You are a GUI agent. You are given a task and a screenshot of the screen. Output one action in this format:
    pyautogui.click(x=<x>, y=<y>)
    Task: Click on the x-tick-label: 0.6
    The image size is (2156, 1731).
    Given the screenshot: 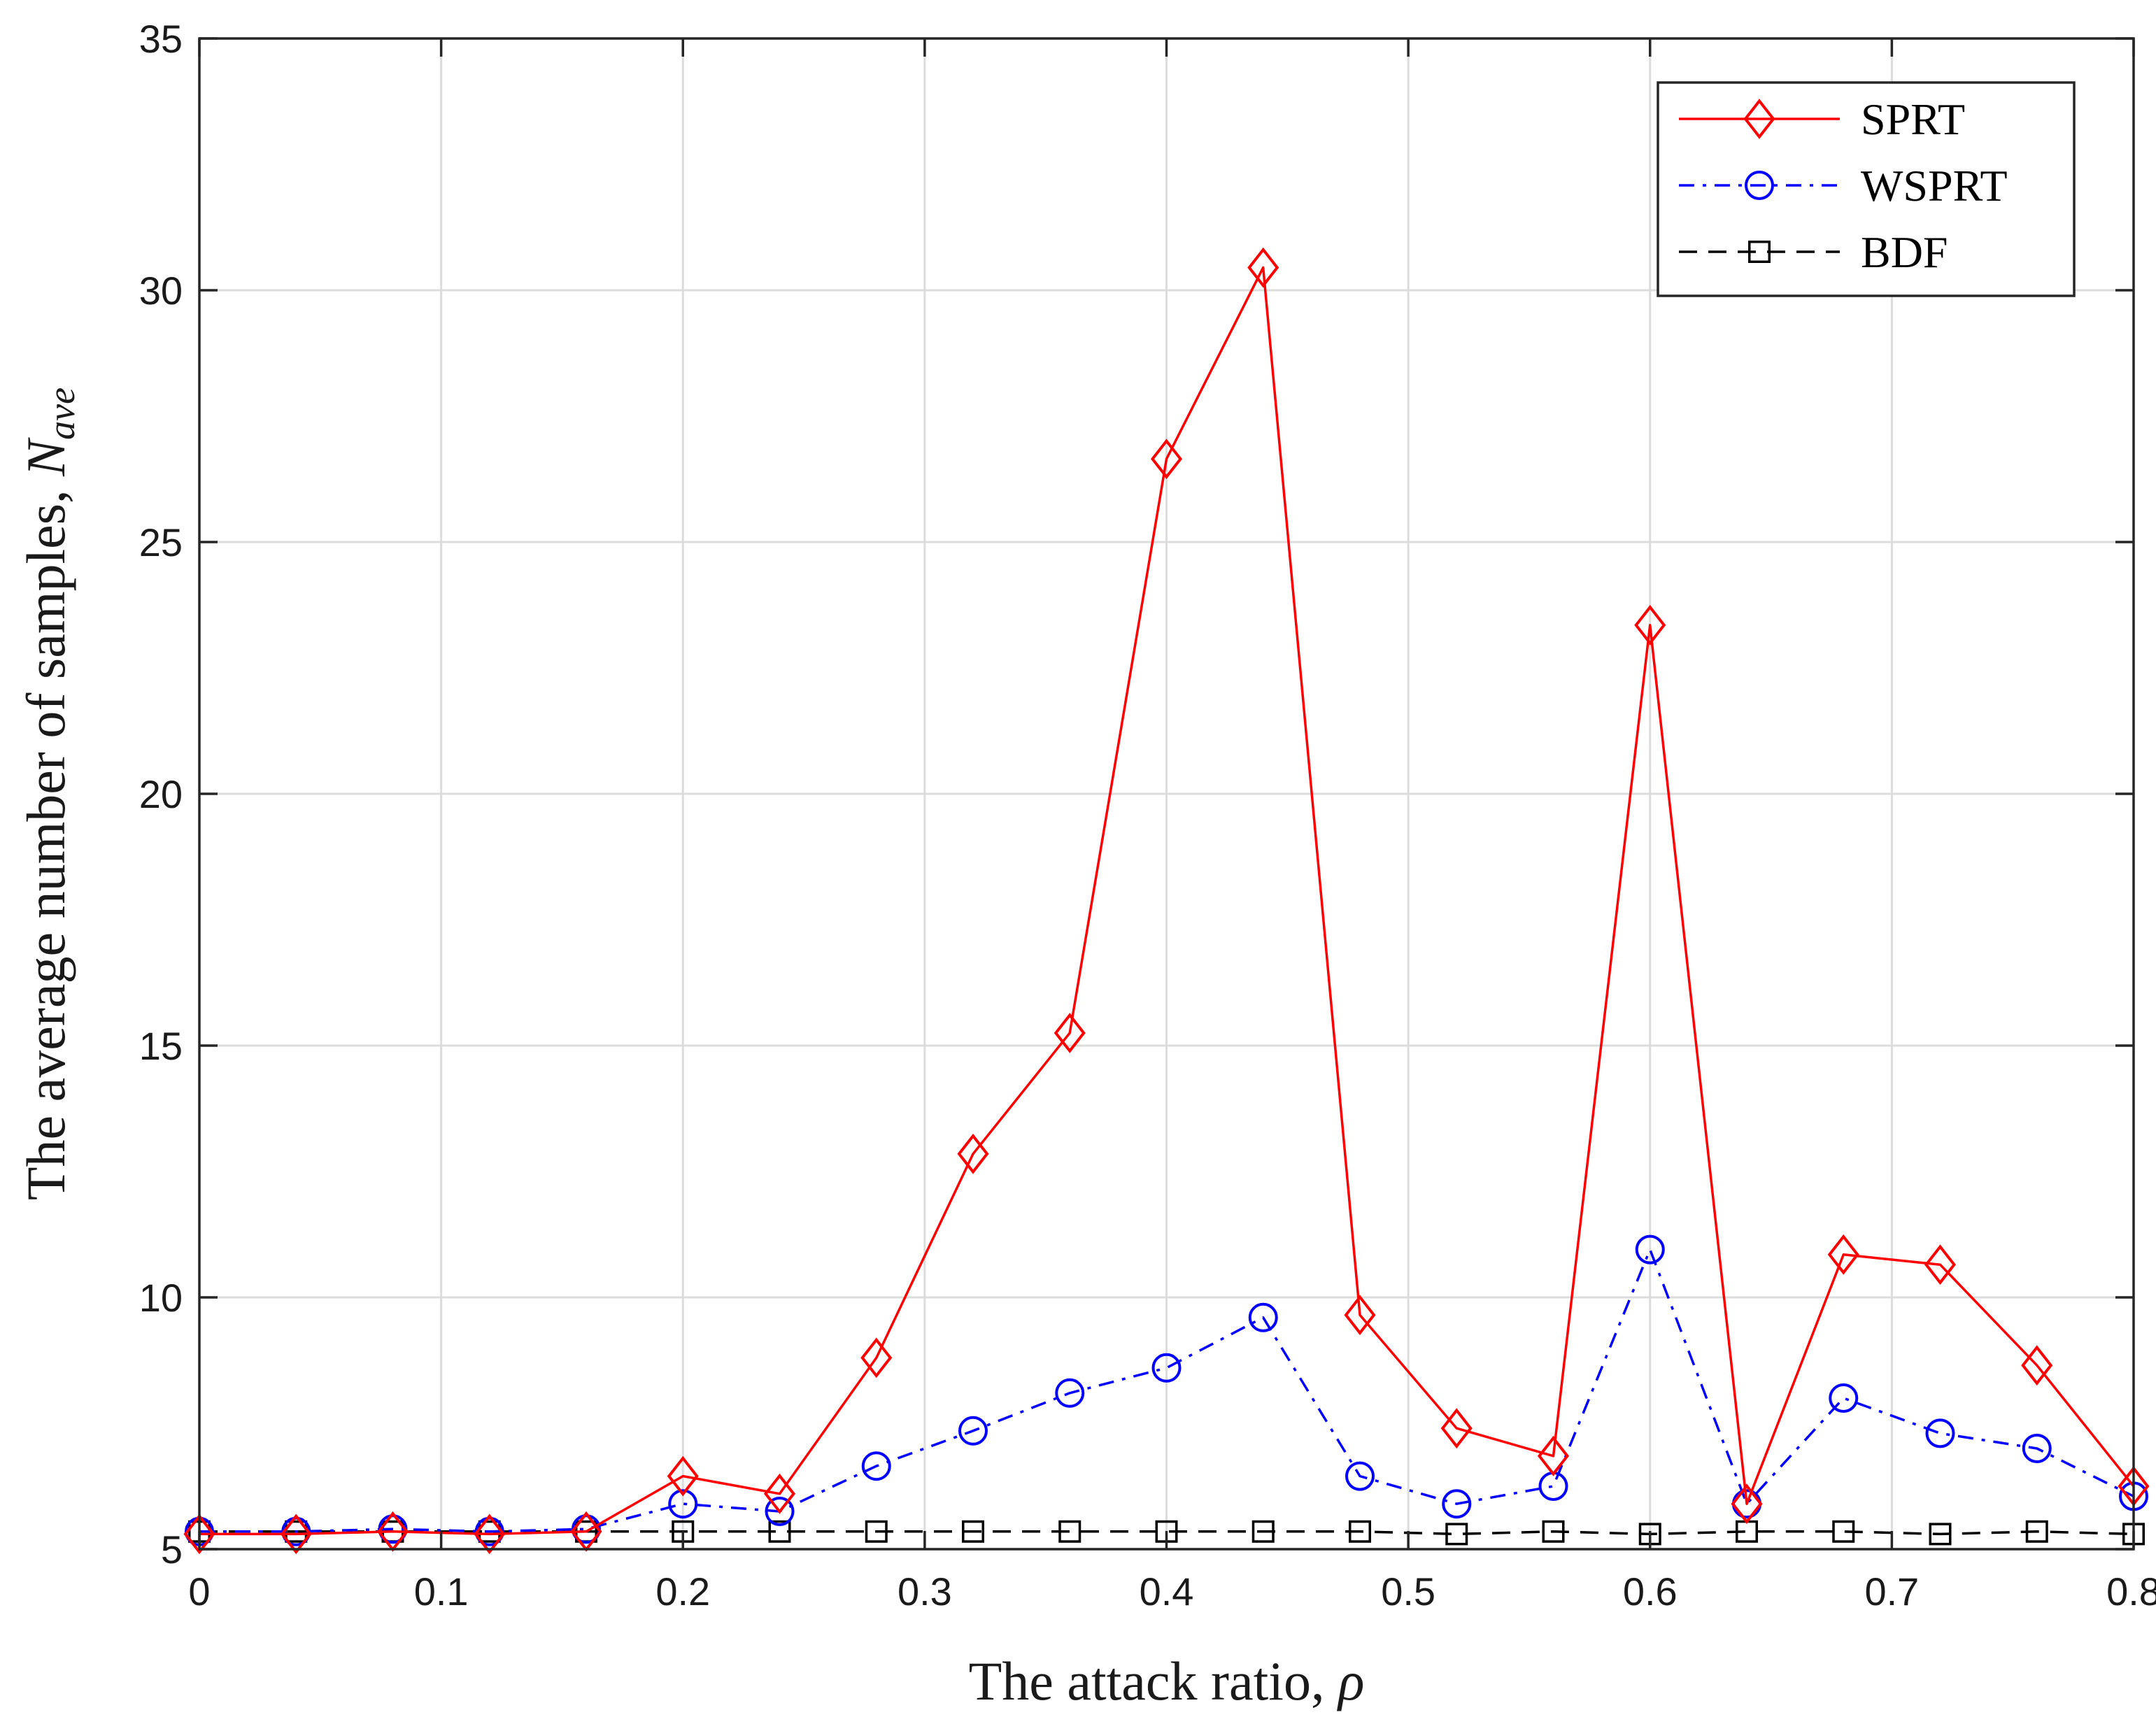 What is the action you would take?
    pyautogui.click(x=1651, y=1591)
    